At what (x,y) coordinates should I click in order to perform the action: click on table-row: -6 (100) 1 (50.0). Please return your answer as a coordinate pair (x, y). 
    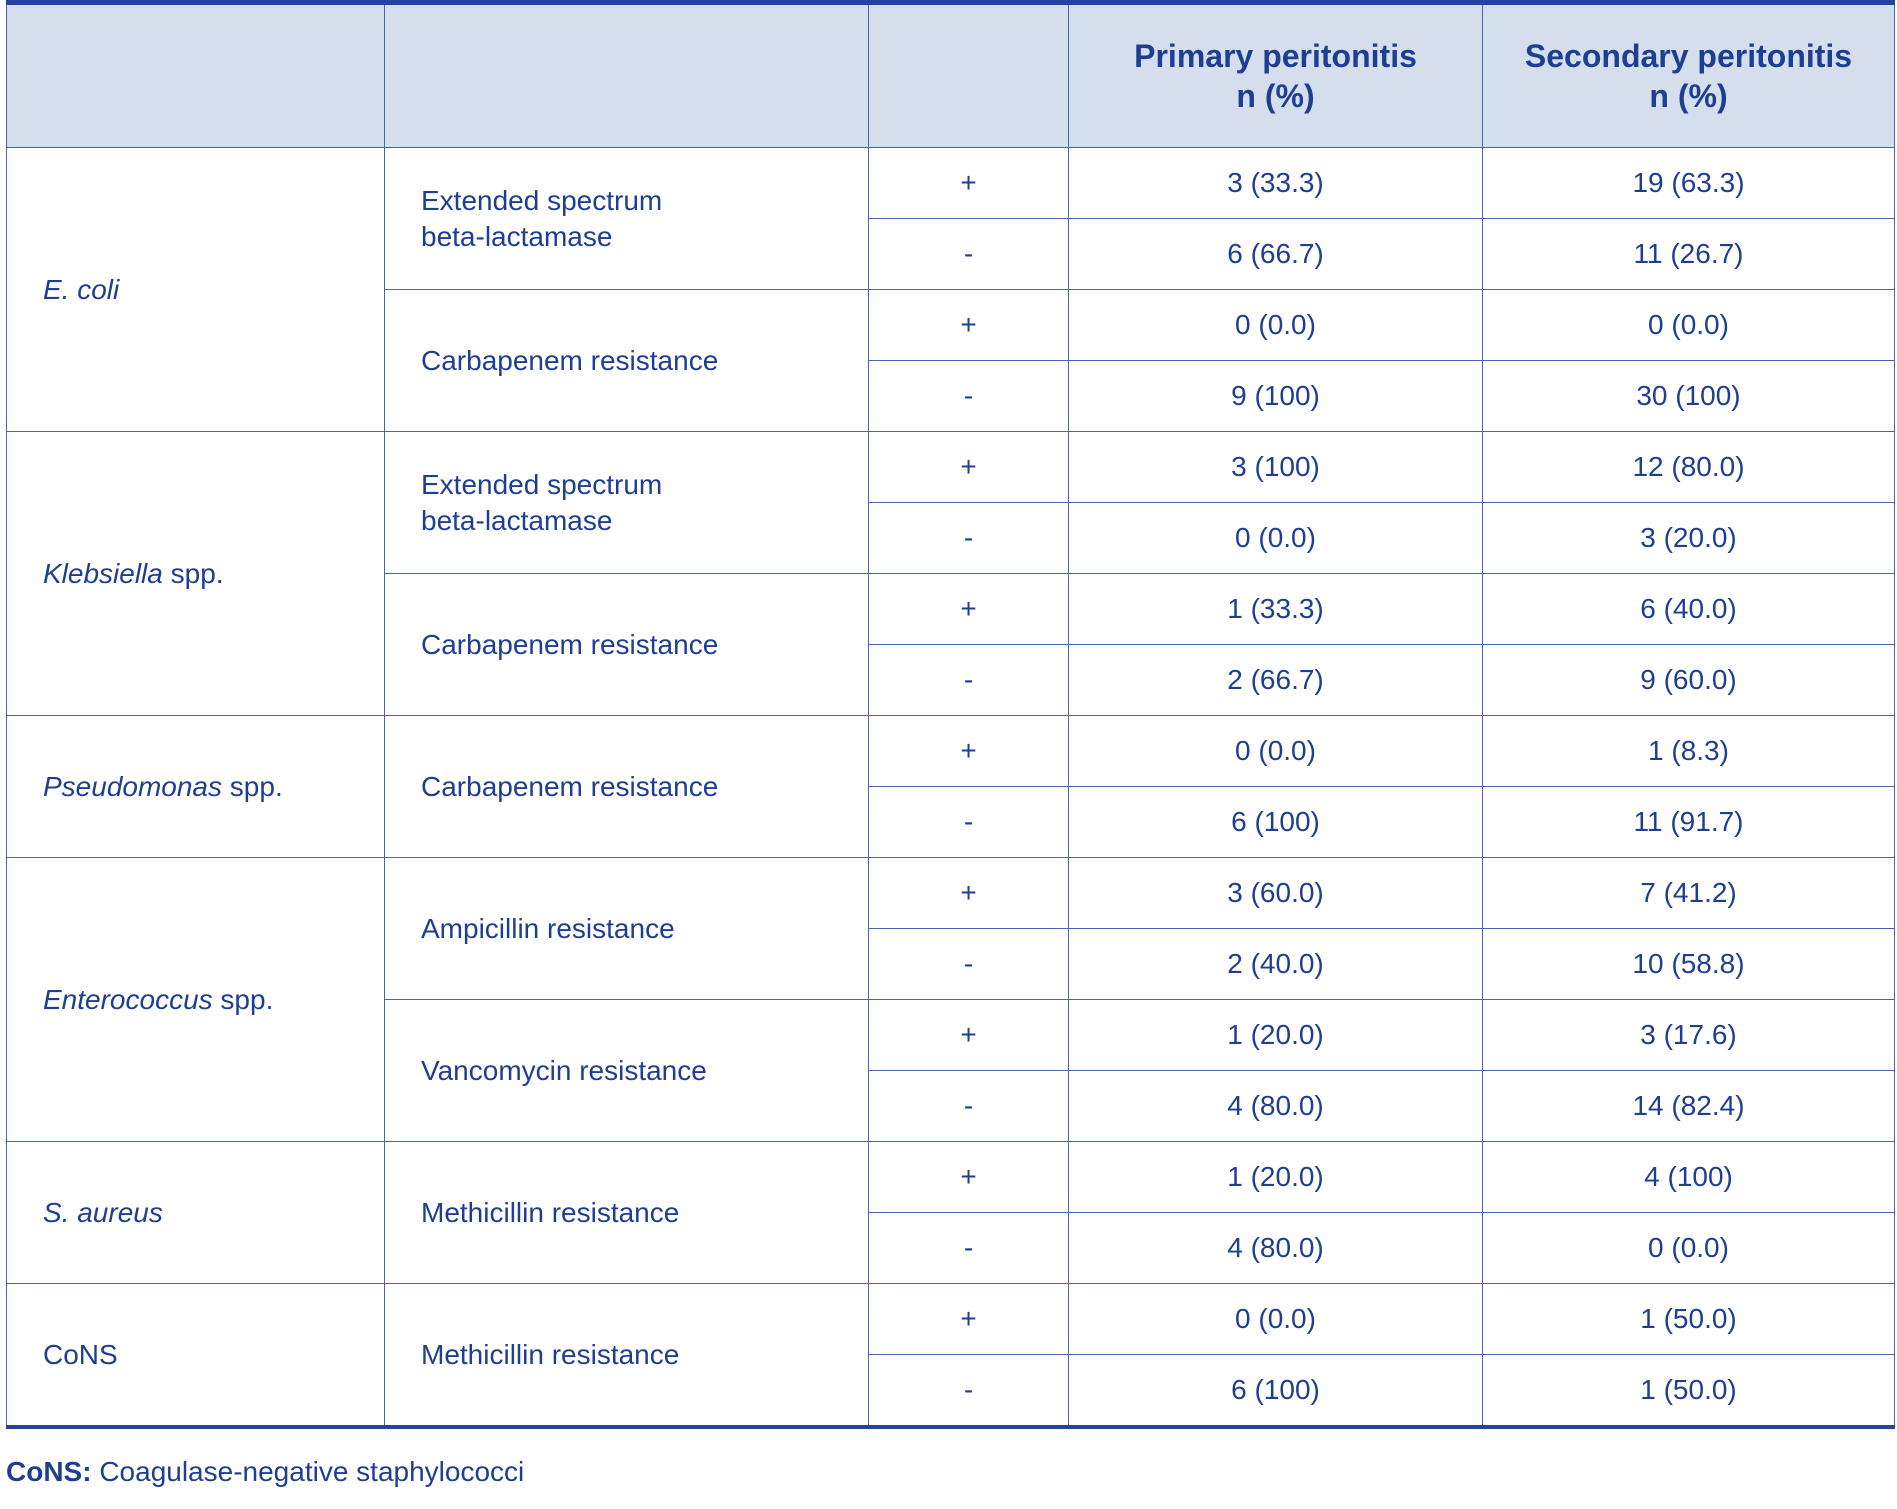
    Looking at the image, I should click on (951, 1391).